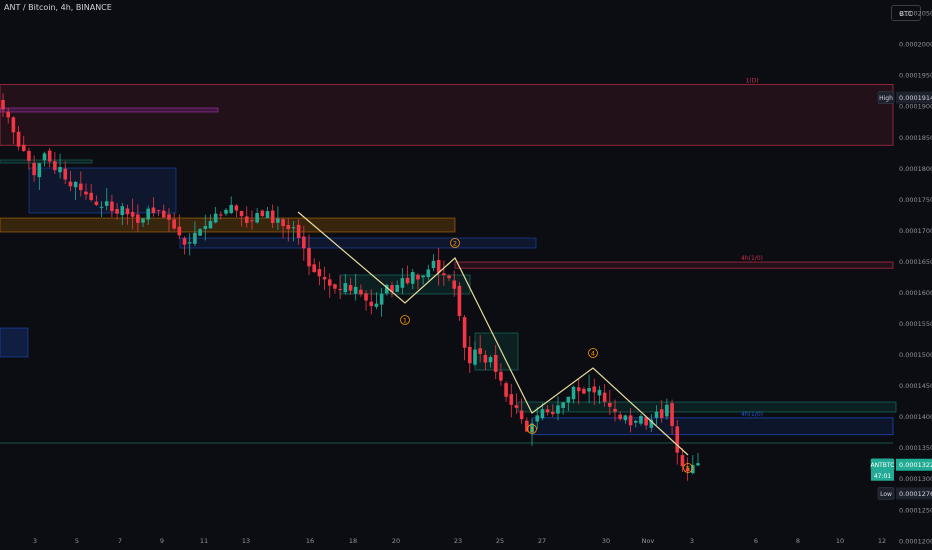 The width and height of the screenshot is (932, 550). What do you see at coordinates (886, 494) in the screenshot?
I see `price-tag-name: Low` at bounding box center [886, 494].